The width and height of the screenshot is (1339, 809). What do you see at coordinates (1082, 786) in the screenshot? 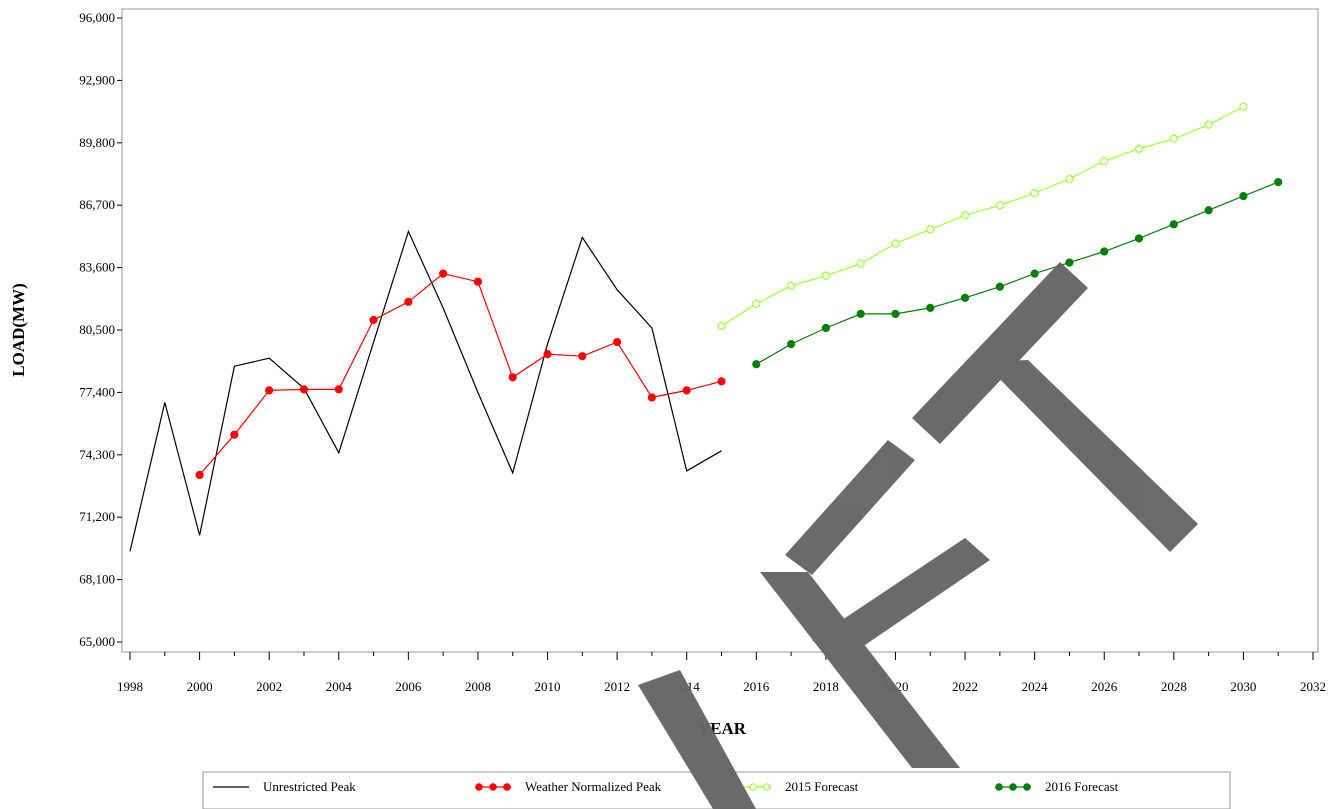
I see `legend-label: 2016 Forecast` at bounding box center [1082, 786].